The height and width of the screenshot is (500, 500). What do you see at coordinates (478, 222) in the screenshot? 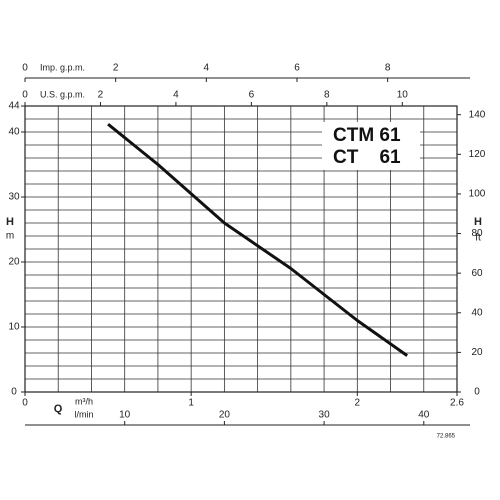
I see `y2-label: H` at bounding box center [478, 222].